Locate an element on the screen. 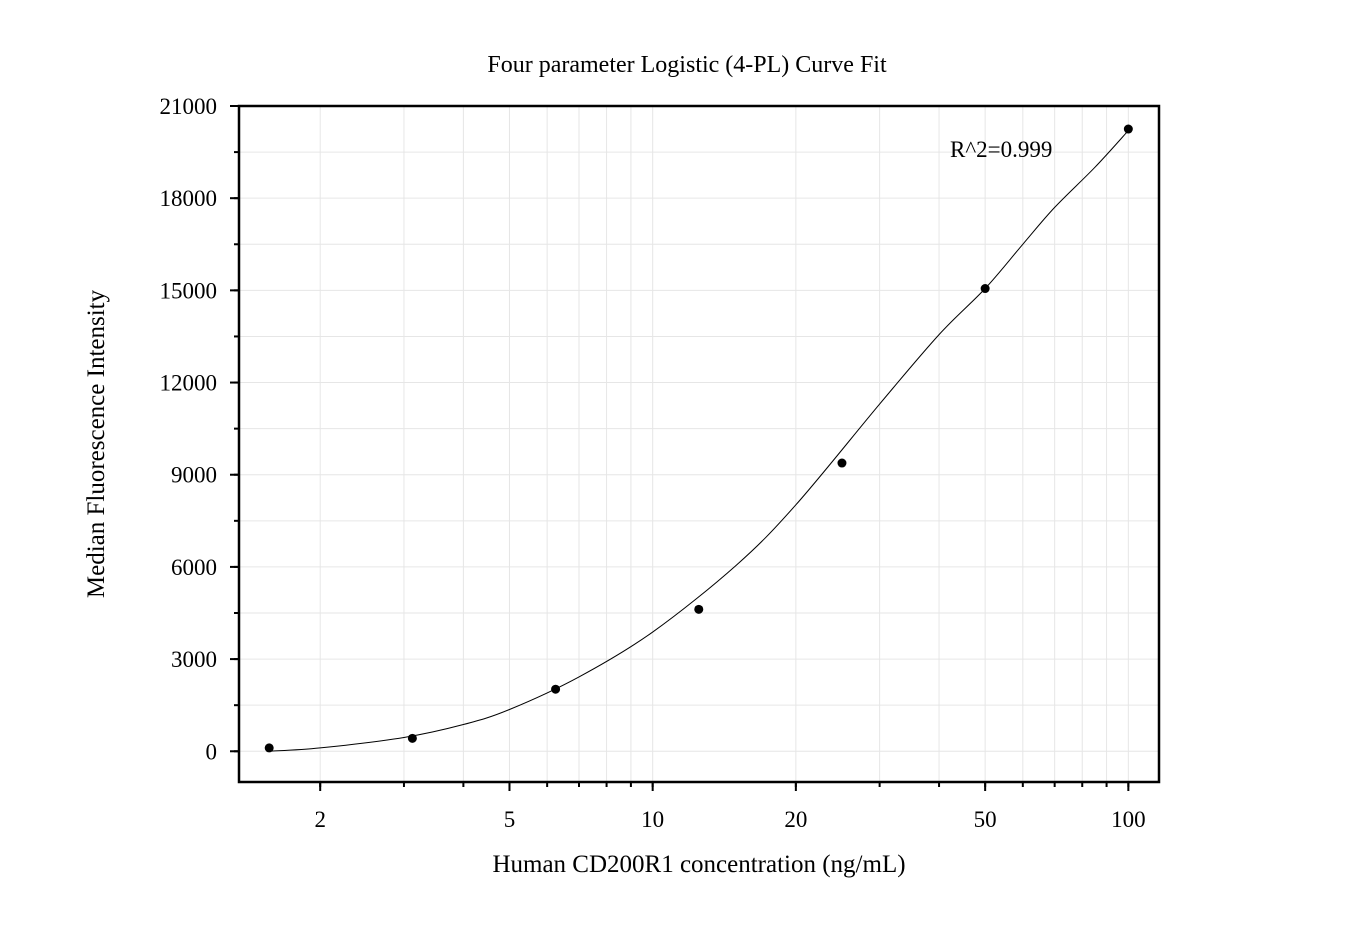  y-tick-label: 3000 is located at coordinates (194, 659).